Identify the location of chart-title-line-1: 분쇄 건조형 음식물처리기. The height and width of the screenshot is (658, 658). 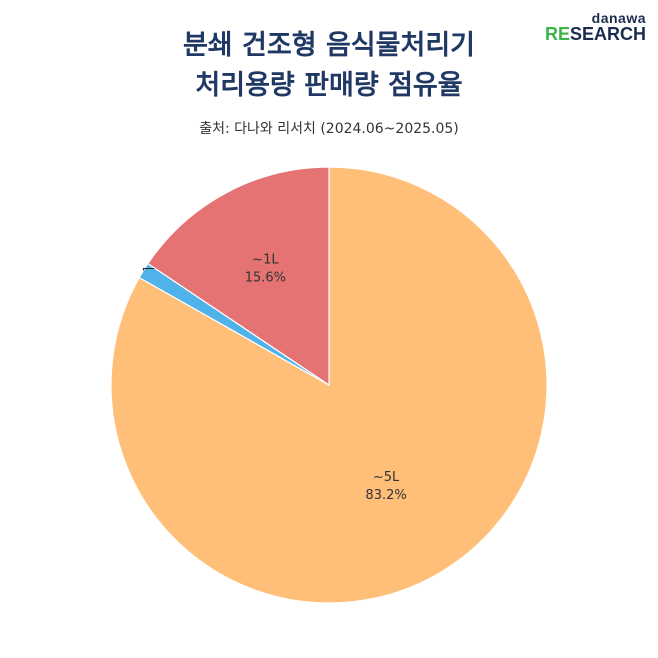
(329, 45).